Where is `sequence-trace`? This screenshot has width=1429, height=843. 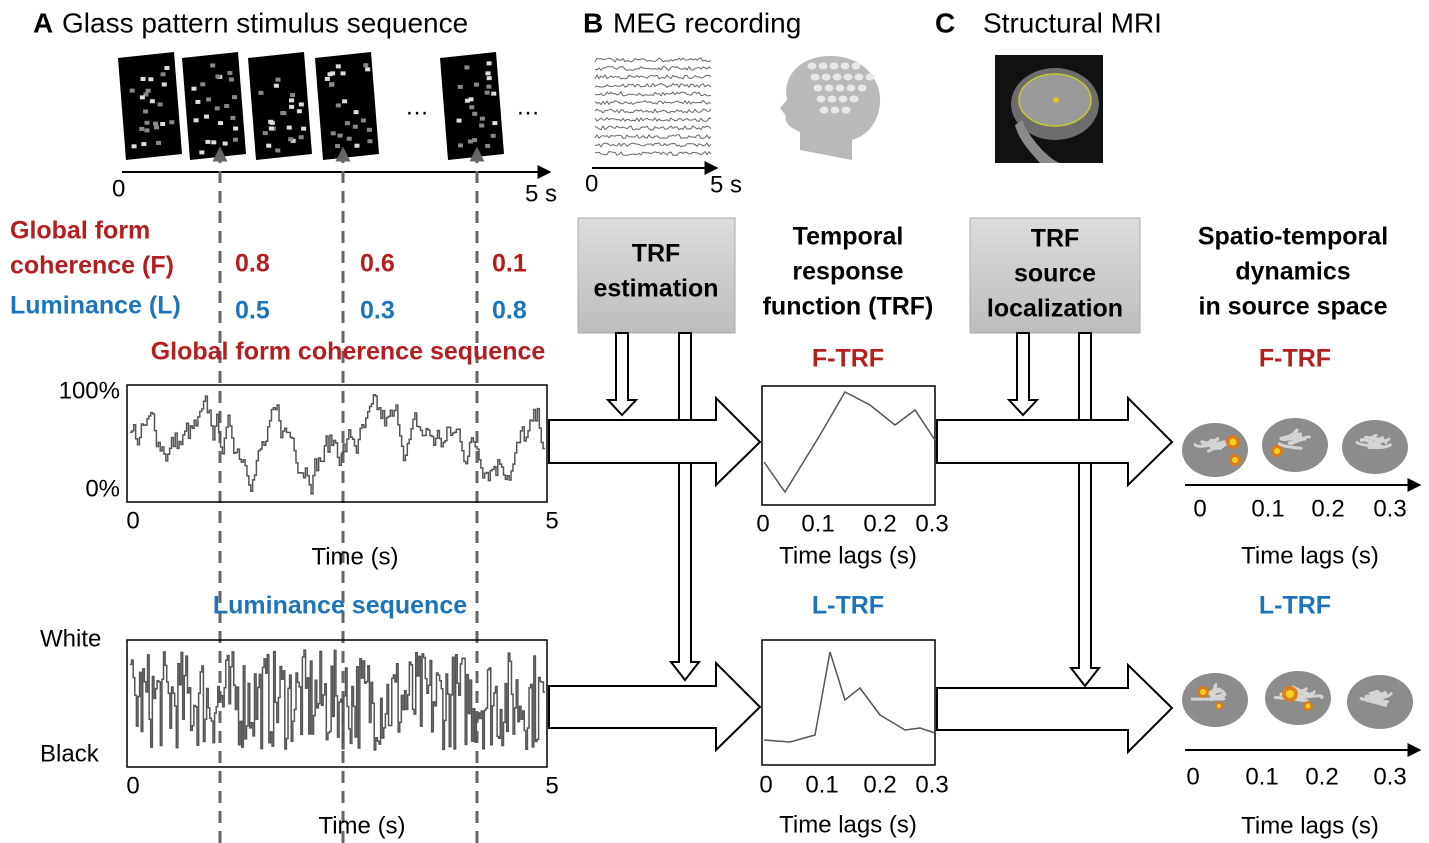
sequence-trace is located at coordinates (337, 444).